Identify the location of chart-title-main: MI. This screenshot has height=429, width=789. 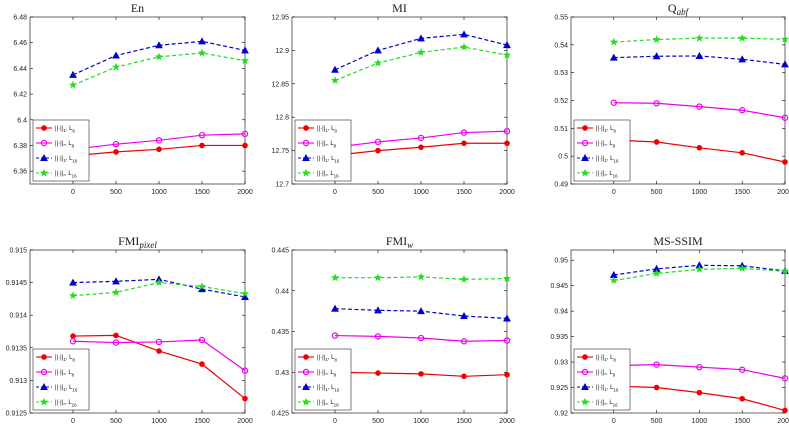
(399, 8).